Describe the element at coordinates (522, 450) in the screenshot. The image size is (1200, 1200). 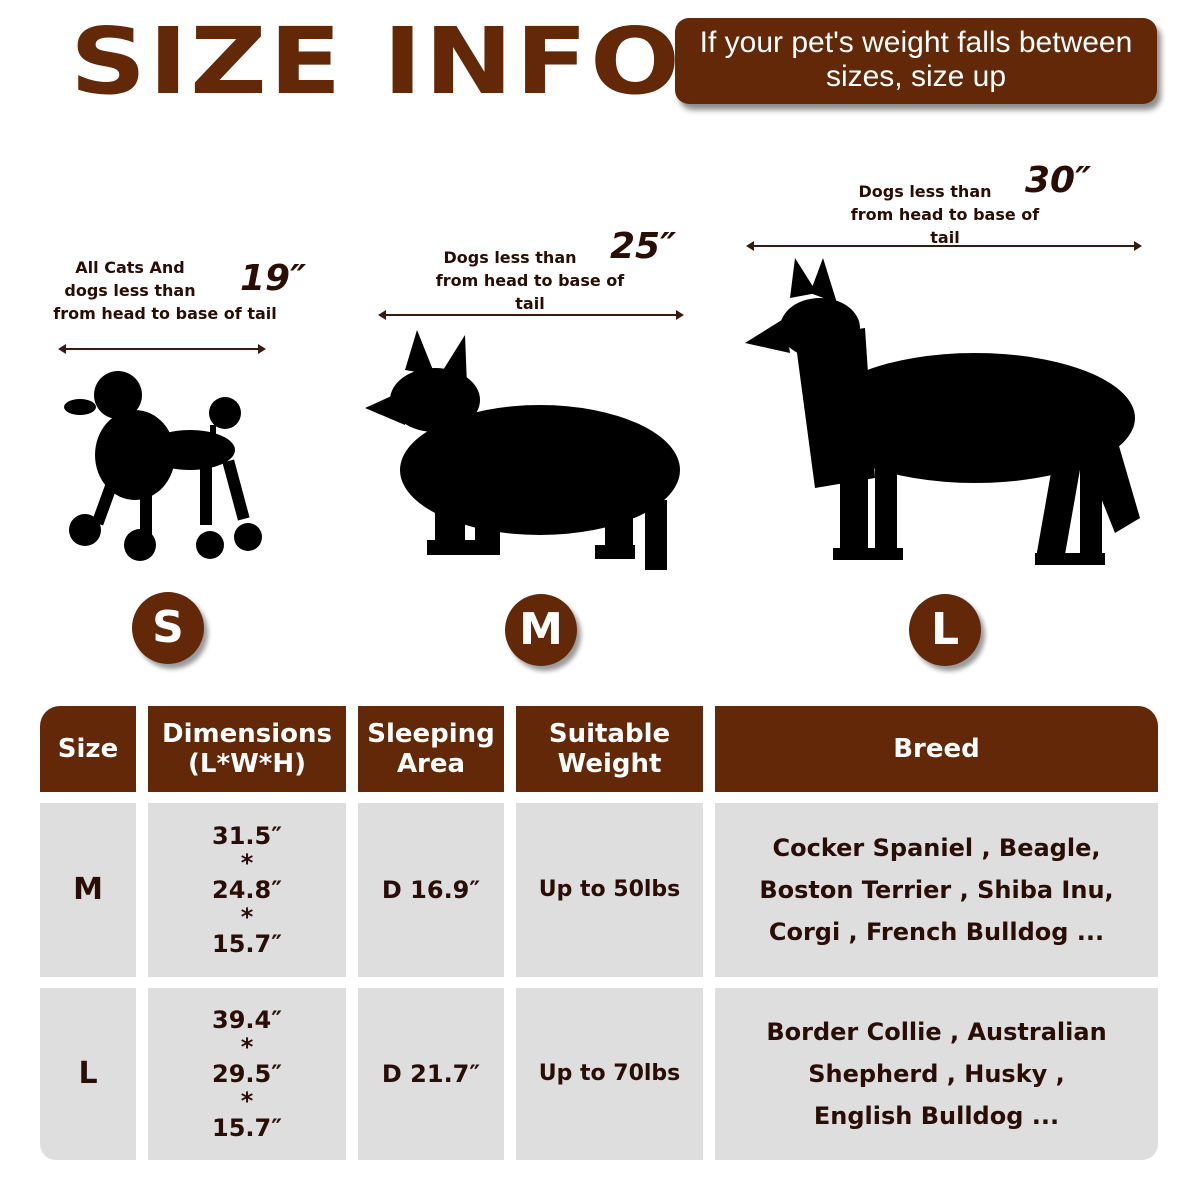
I see `corgi-silhouette-icon` at that location.